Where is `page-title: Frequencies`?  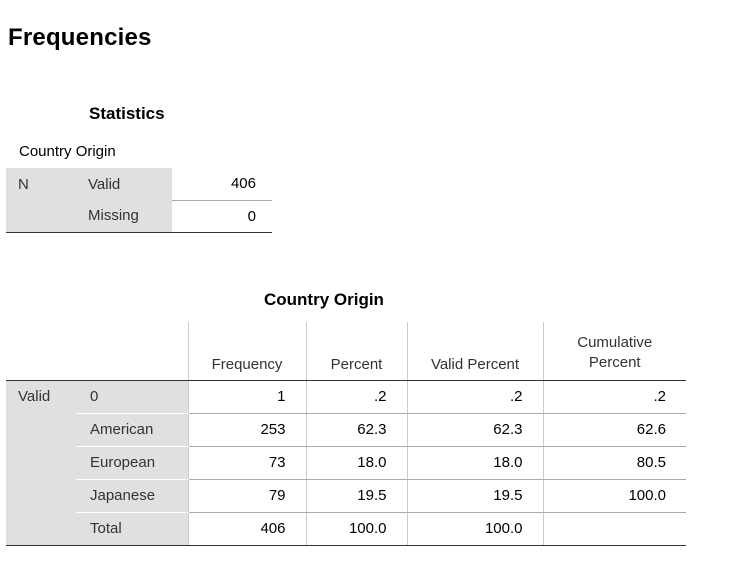
page-title: Frequencies is located at coordinates (80, 37).